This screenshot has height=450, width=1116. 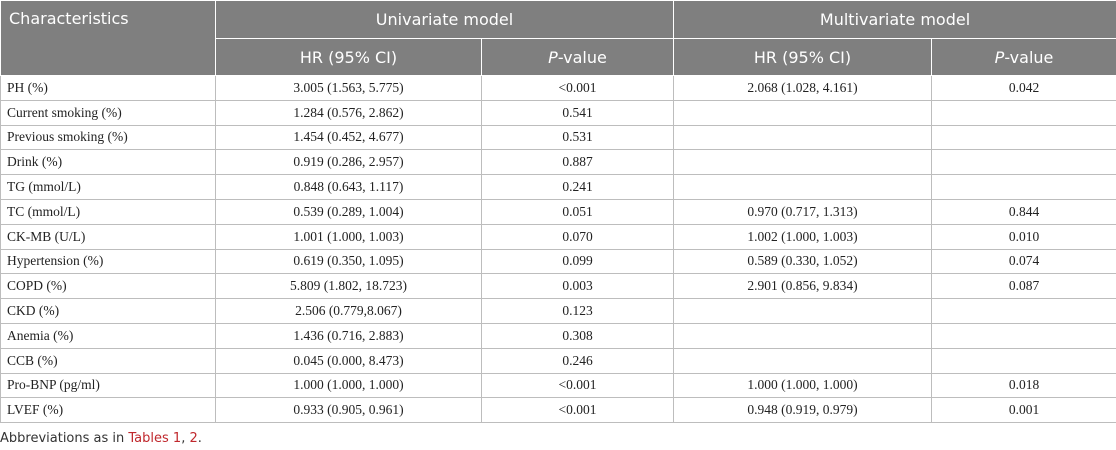 I want to click on cell: 0.001, so click(x=1023, y=410).